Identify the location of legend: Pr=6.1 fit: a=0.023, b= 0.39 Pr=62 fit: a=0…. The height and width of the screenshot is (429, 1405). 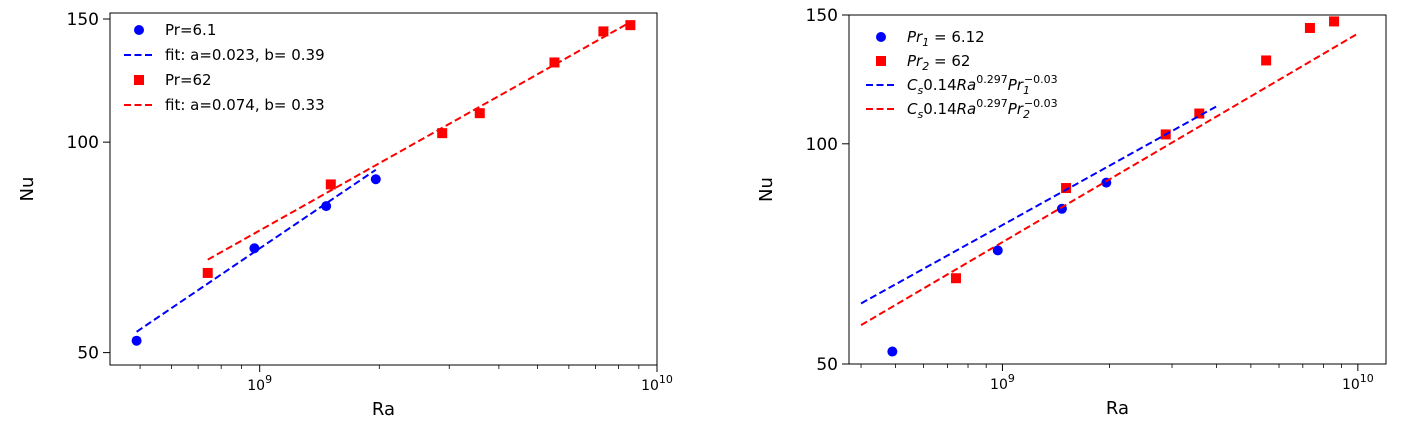
(224, 67).